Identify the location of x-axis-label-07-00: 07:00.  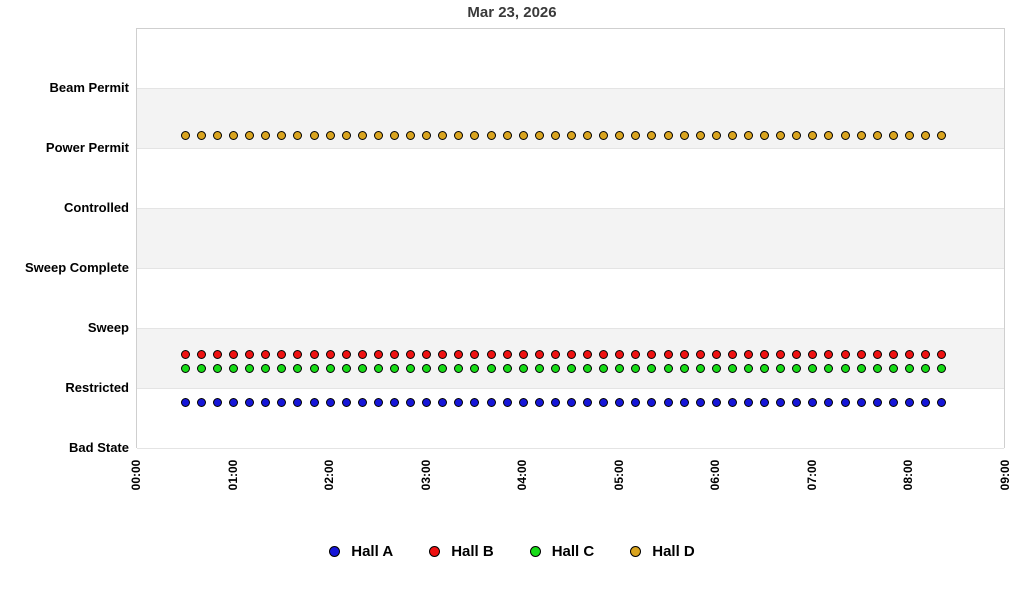
(811, 475).